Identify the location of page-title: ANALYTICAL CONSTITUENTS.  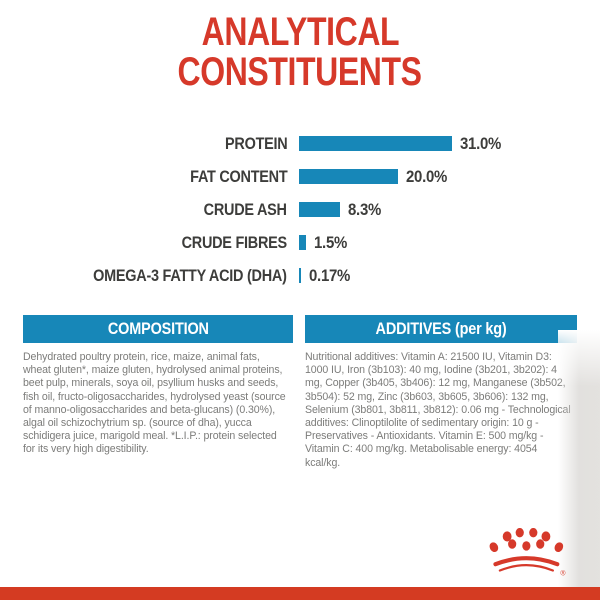
(300, 52).